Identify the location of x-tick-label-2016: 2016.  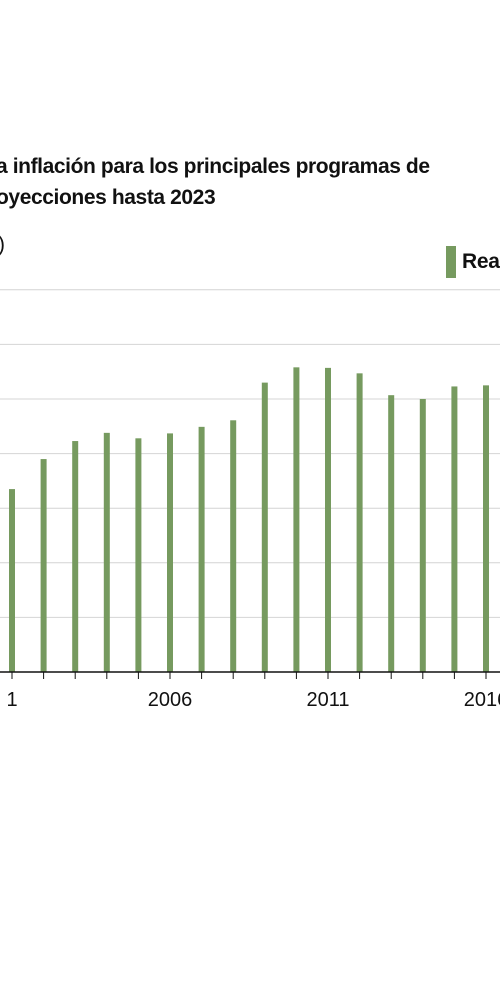
(482, 700).